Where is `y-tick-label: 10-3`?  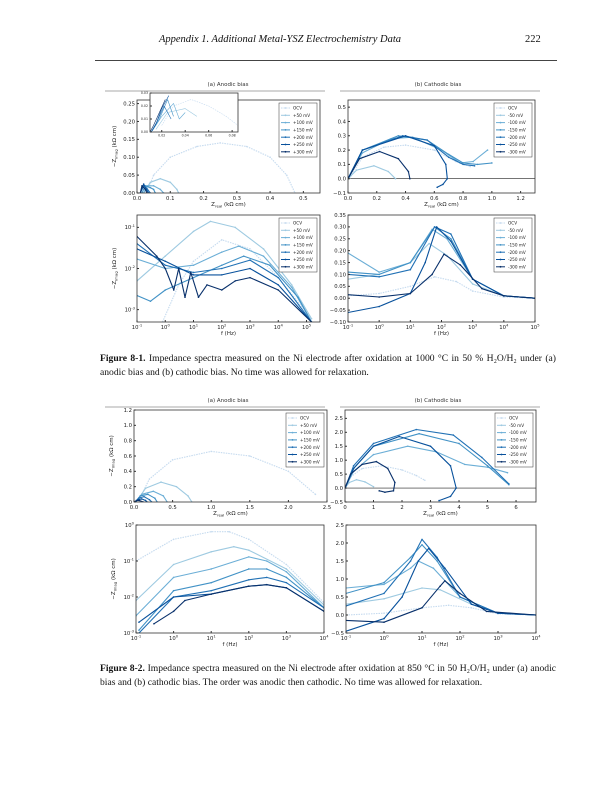
y-tick-label: 10-3 is located at coordinates (130, 309).